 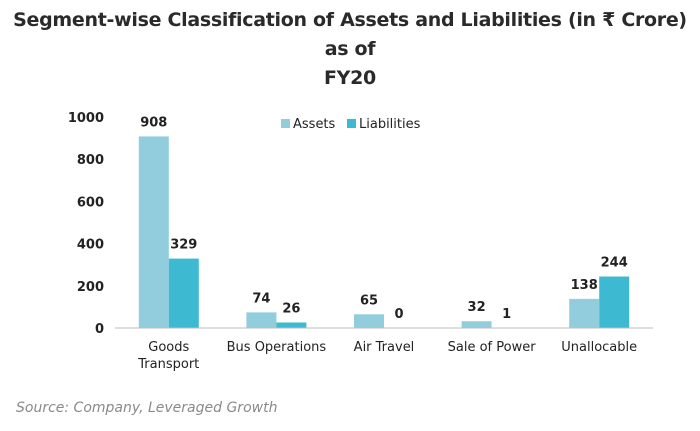 What do you see at coordinates (614, 263) in the screenshot?
I see `data-label-liabilities: 244` at bounding box center [614, 263].